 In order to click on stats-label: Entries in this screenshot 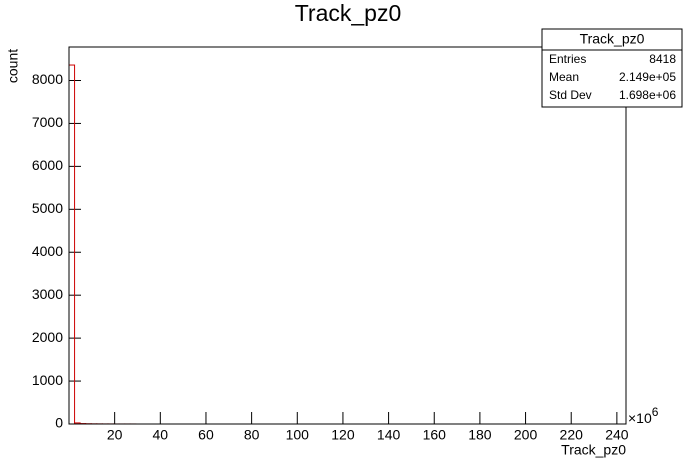, I will do `click(567, 59)`.